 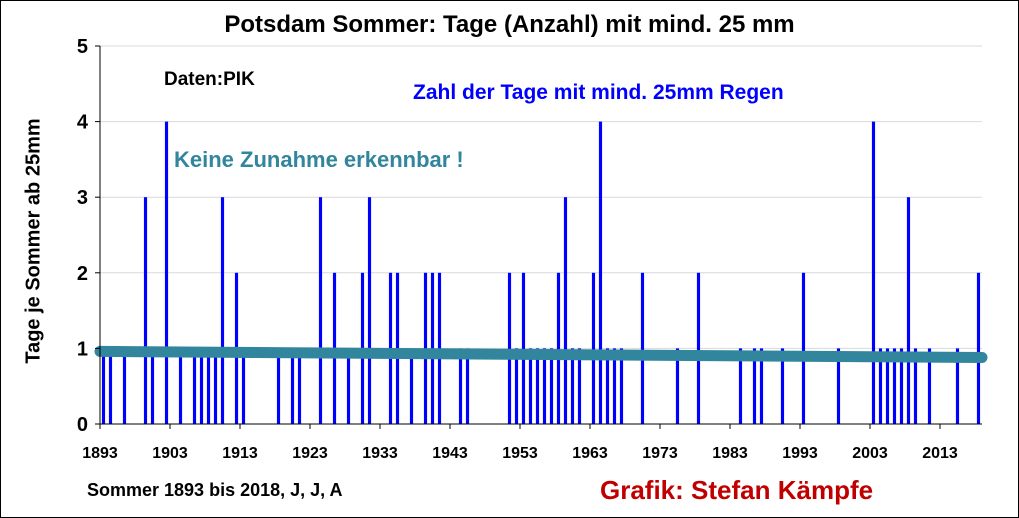 I want to click on x-tick-label: 1953, so click(x=520, y=453).